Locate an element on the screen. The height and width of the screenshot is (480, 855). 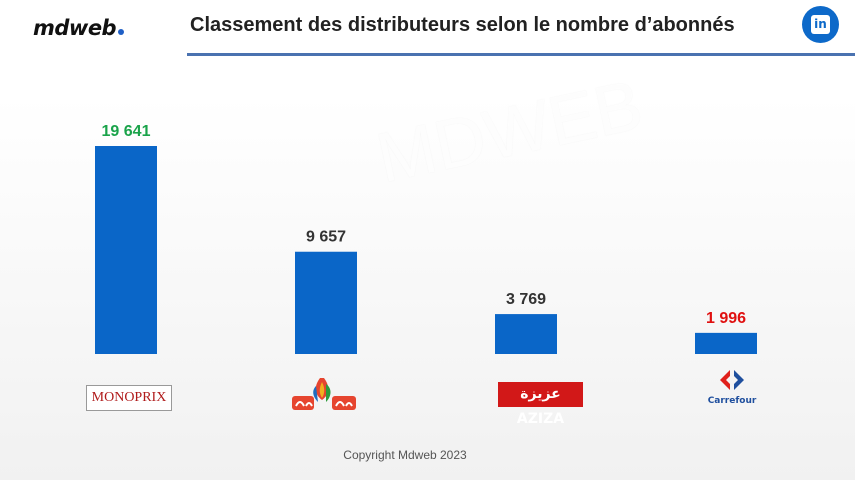
linkedin-icon: in is located at coordinates (820, 24).